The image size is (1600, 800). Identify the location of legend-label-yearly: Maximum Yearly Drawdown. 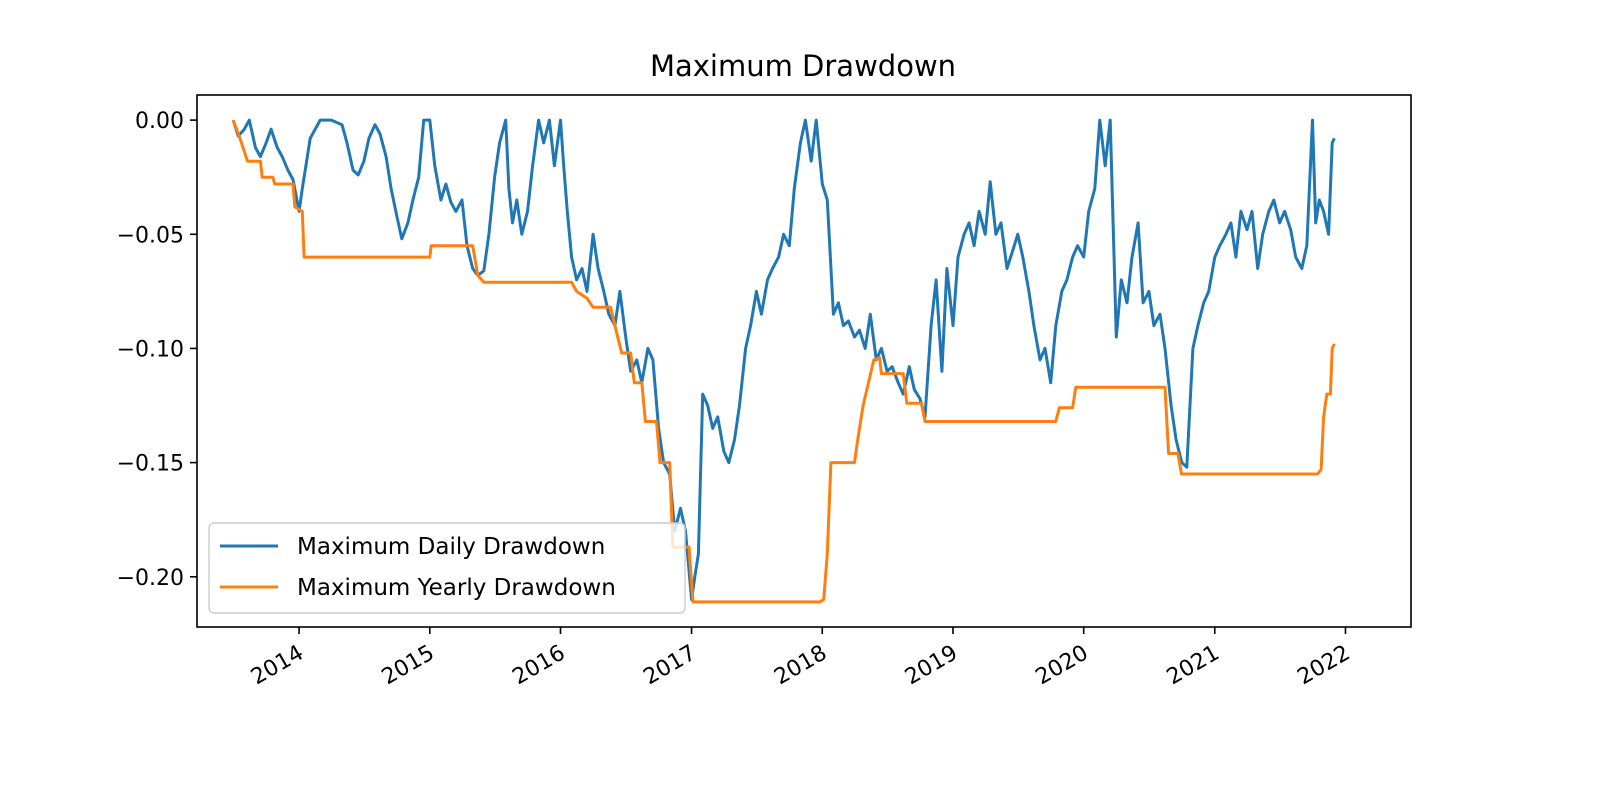
(456, 588).